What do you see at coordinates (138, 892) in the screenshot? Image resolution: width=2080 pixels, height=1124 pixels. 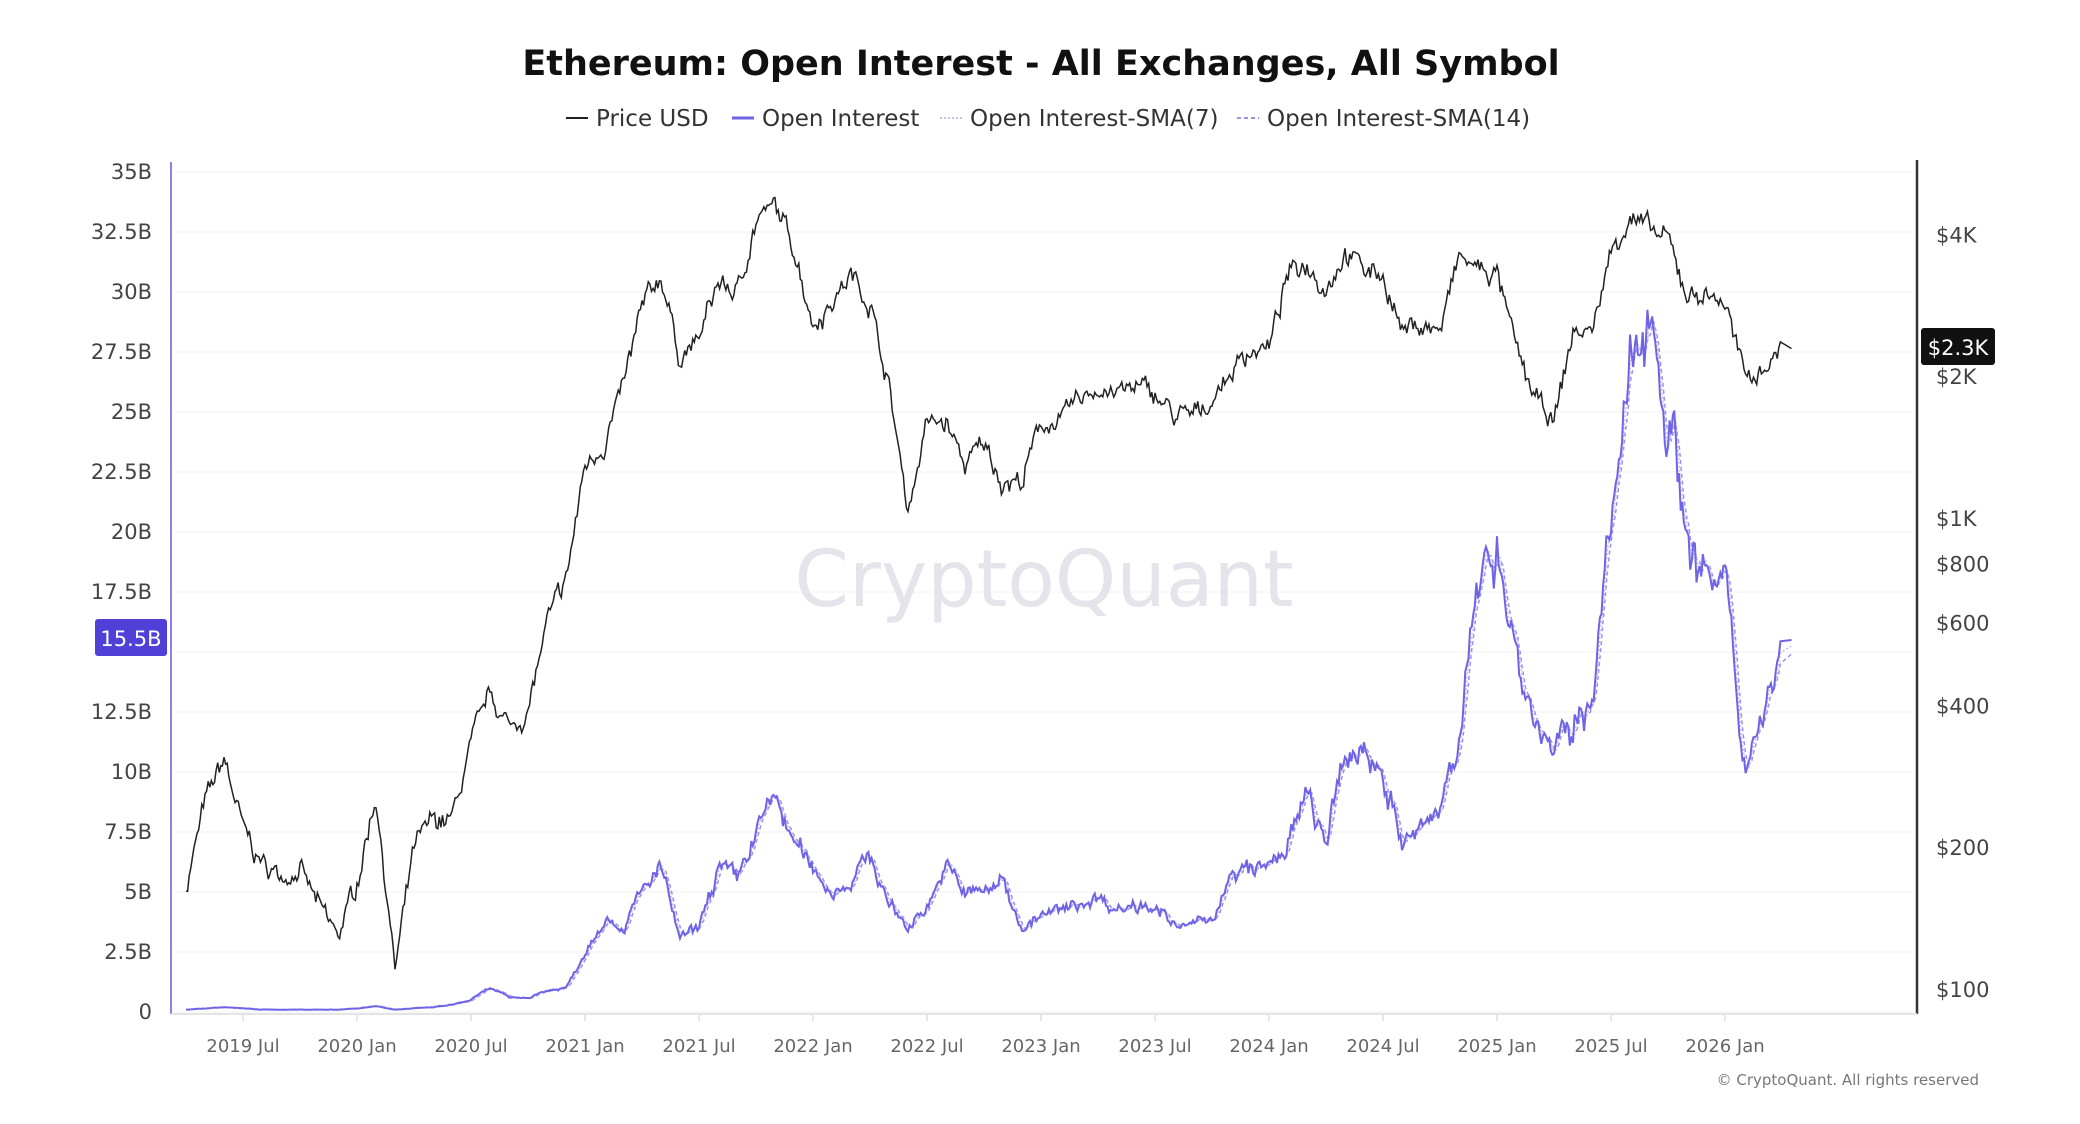 I see `left-tick-label: 5B` at bounding box center [138, 892].